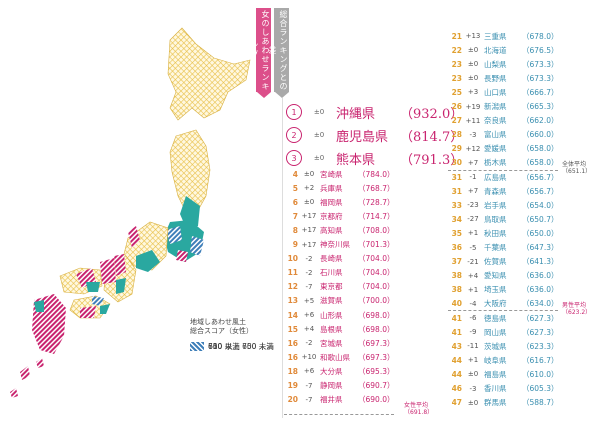 The height and width of the screenshot is (428, 600). Describe the element at coordinates (503, 403) in the screenshot. I see `ranking-row: 47 ±0 群馬県 （588.7）` at that location.